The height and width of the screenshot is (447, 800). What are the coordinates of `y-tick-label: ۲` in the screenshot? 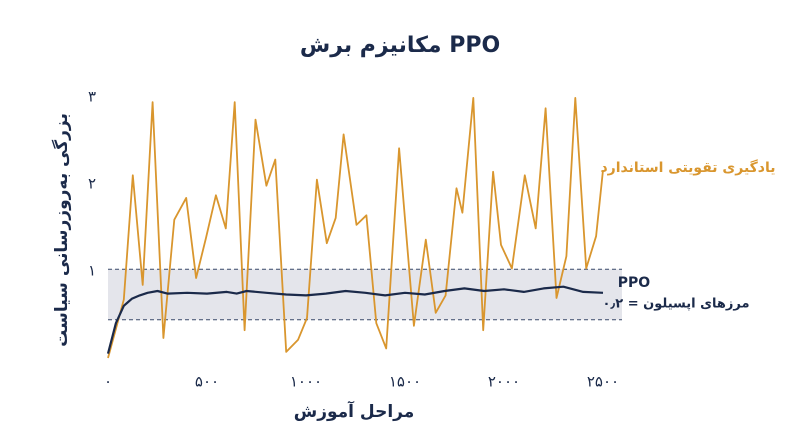 It's located at (92, 184).